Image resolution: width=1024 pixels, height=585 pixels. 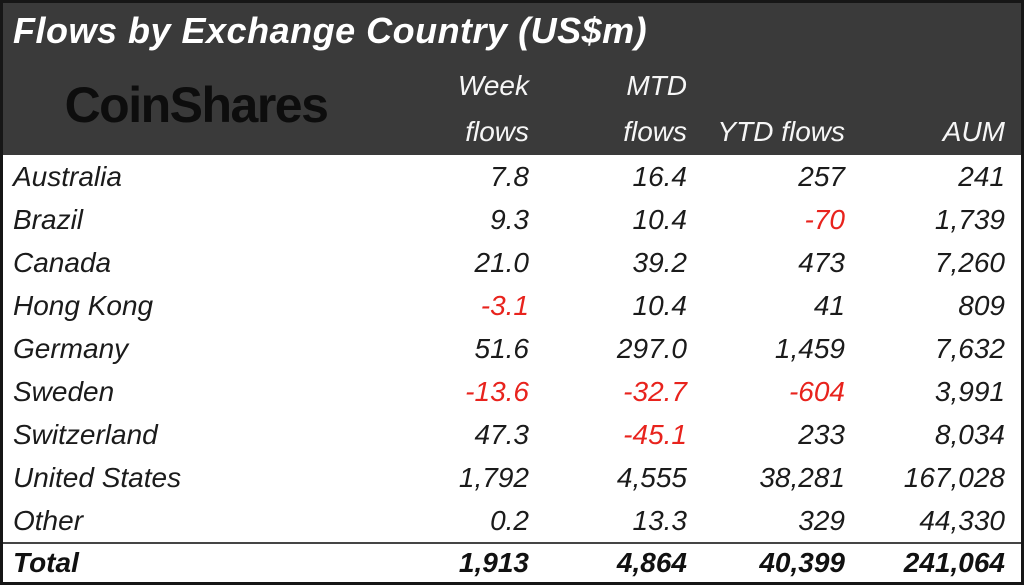 What do you see at coordinates (67, 176) in the screenshot?
I see `country-cell: Australia` at bounding box center [67, 176].